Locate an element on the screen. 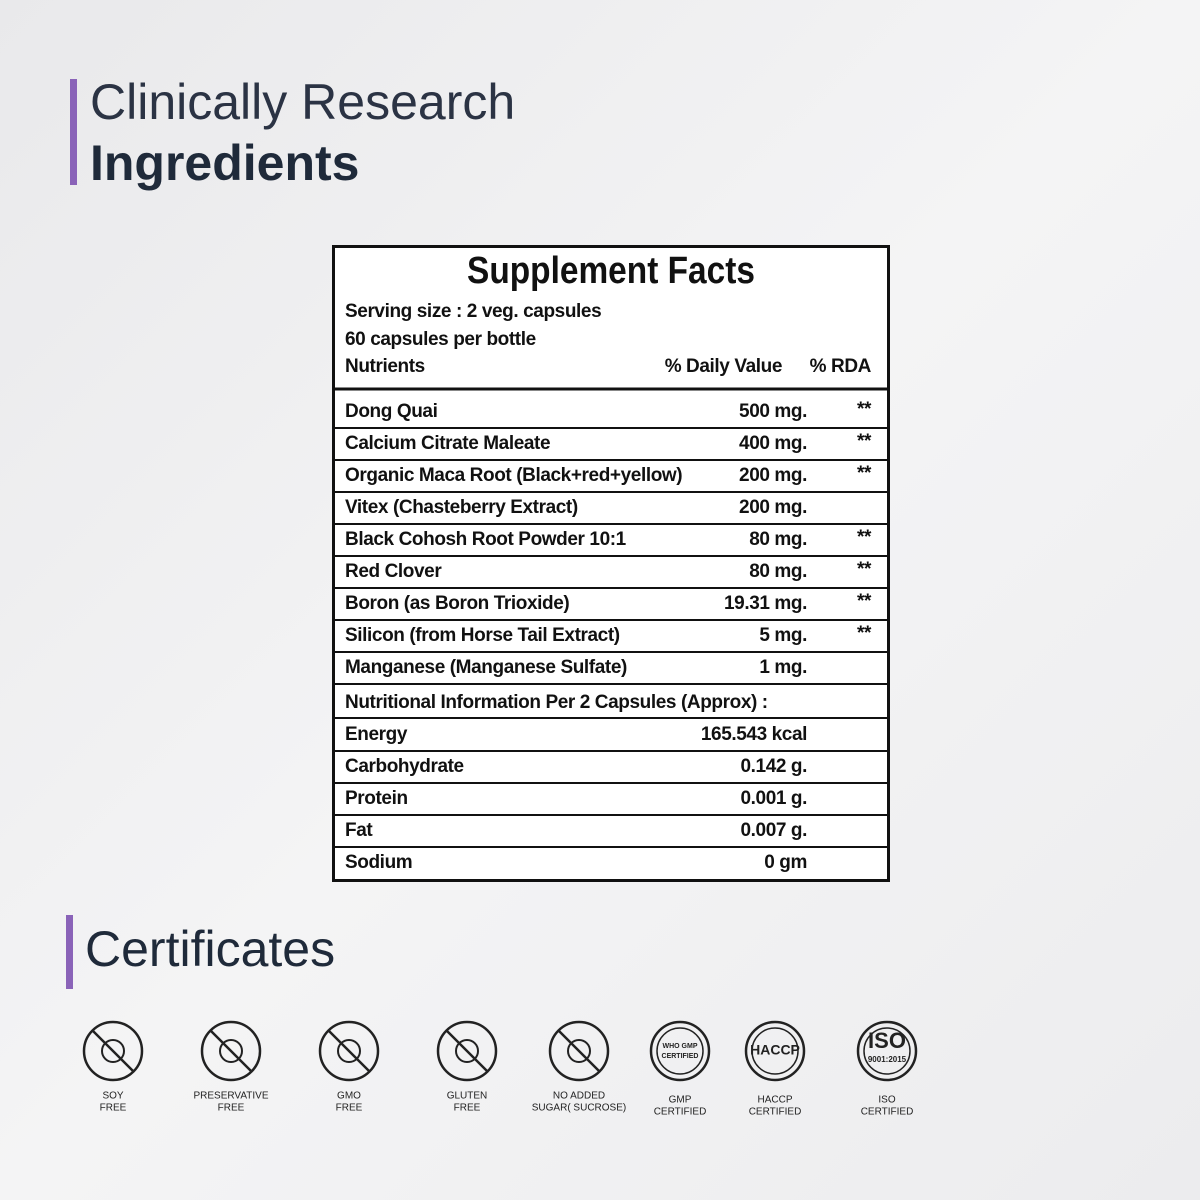 This screenshot has height=1200, width=1200. nutrient-name: Black Cohosh Root Powder 10:1 is located at coordinates (486, 539).